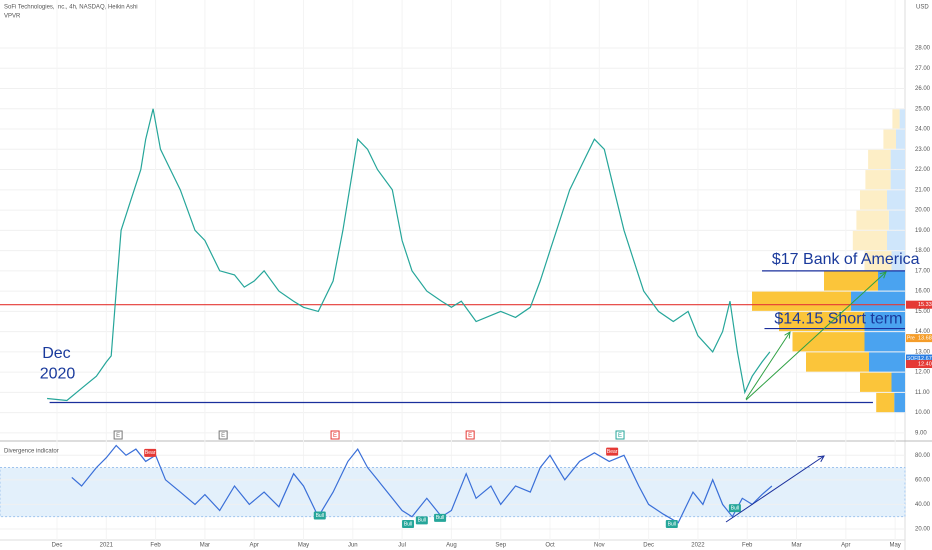 This screenshot has width=932, height=550. I want to click on y-tick-label: 23.00, so click(923, 150).